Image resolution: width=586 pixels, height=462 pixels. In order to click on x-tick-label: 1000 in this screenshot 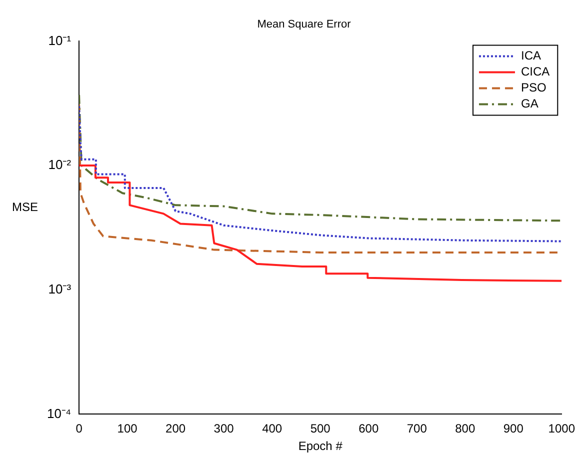, I will do `click(562, 429)`.